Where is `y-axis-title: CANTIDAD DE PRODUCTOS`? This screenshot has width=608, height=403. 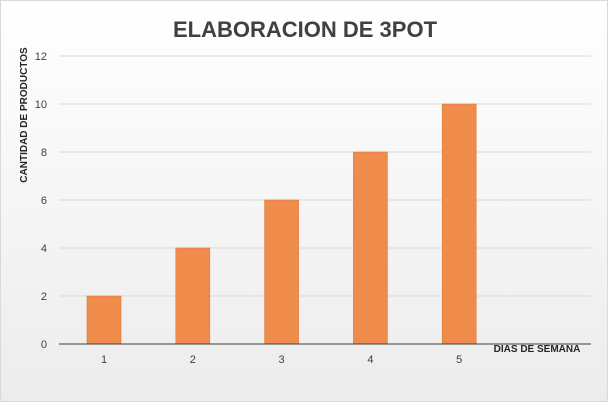
y-axis-title: CANTIDAD DE PRODUCTOS is located at coordinates (24, 115).